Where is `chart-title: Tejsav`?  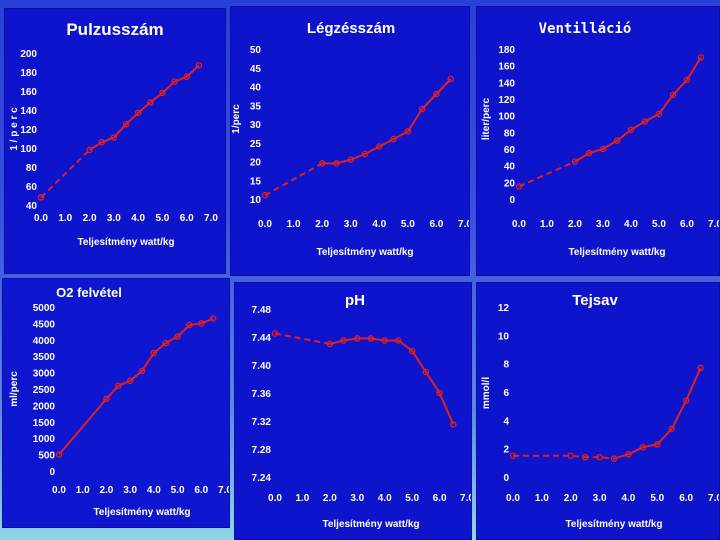
chart-title: Tejsav is located at coordinates (595, 300).